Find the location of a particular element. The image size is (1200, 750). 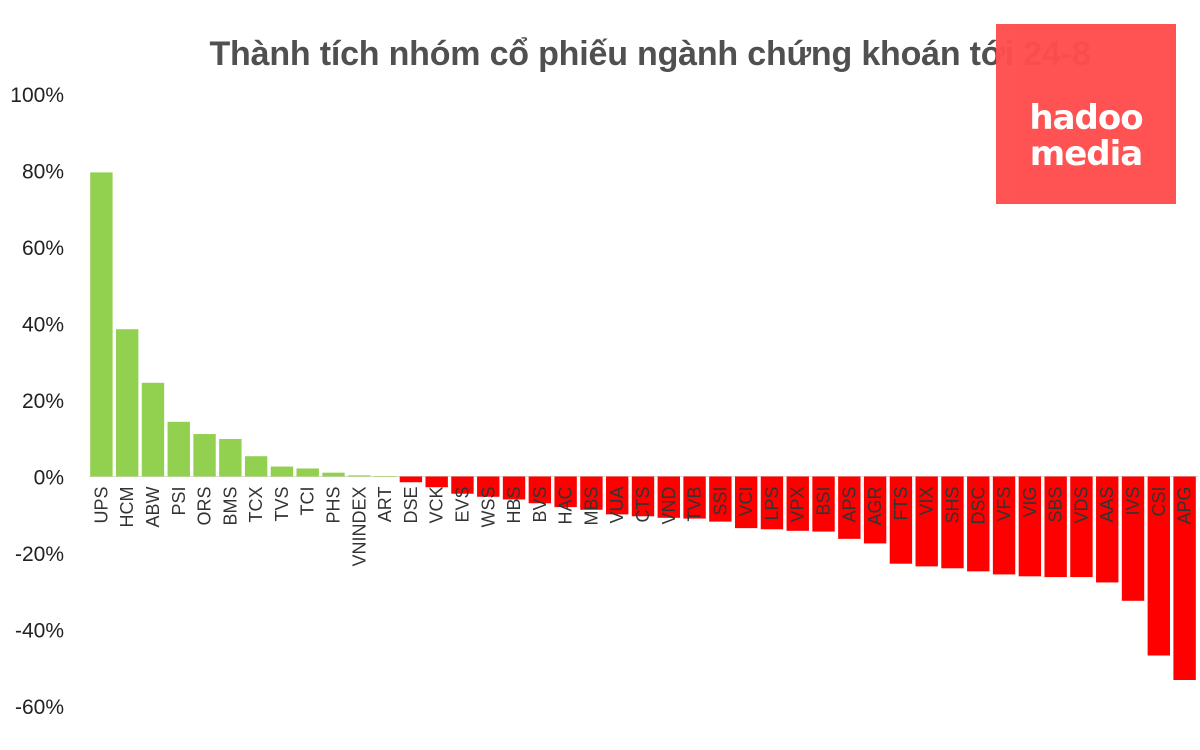

x-tick-label: BSI is located at coordinates (824, 501).